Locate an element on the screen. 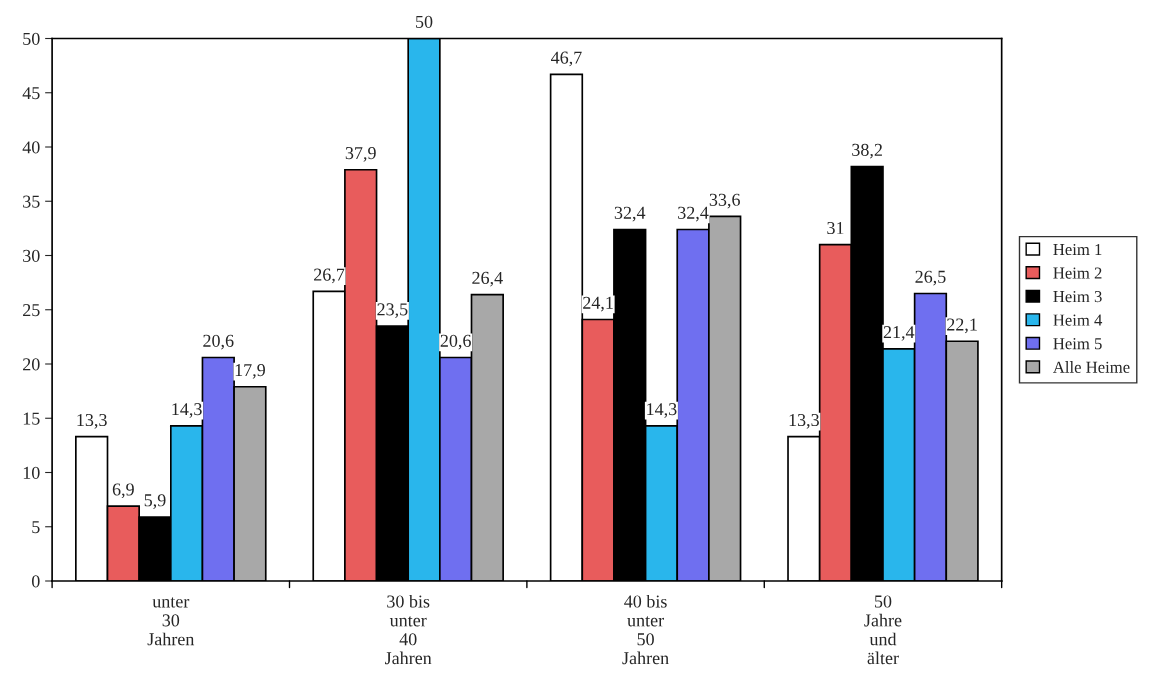 This screenshot has height=700, width=1158. data-label: 23,5 is located at coordinates (392, 311).